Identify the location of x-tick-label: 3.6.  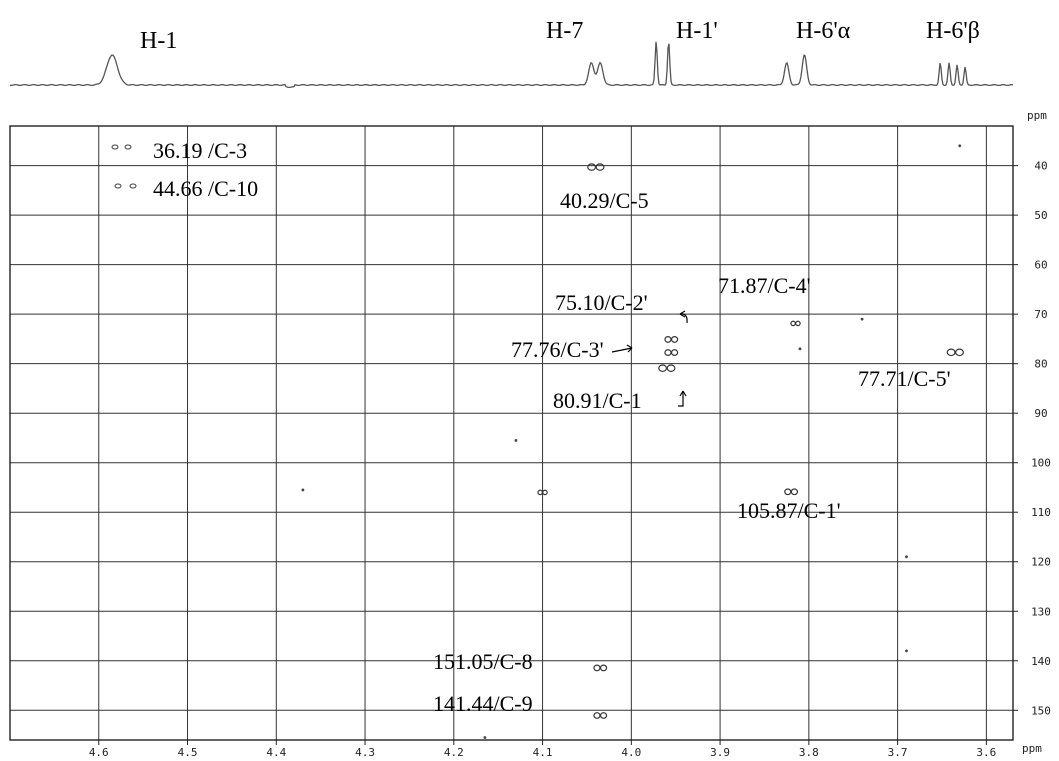
(986, 752).